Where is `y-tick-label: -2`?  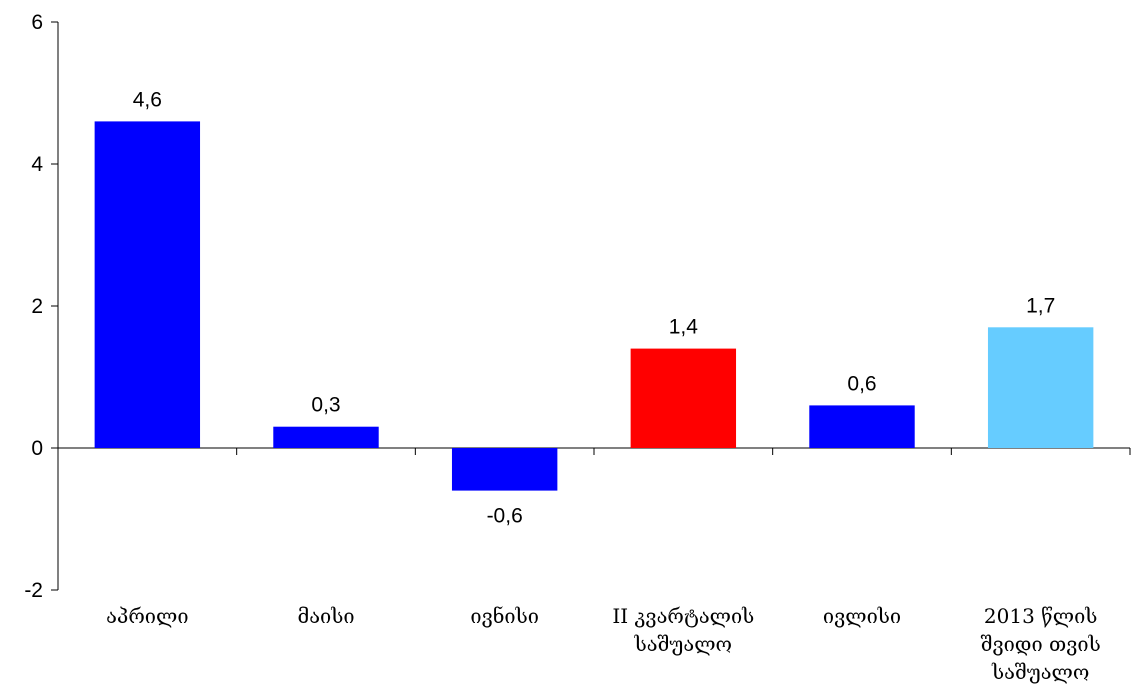
y-tick-label: -2 is located at coordinates (33, 590).